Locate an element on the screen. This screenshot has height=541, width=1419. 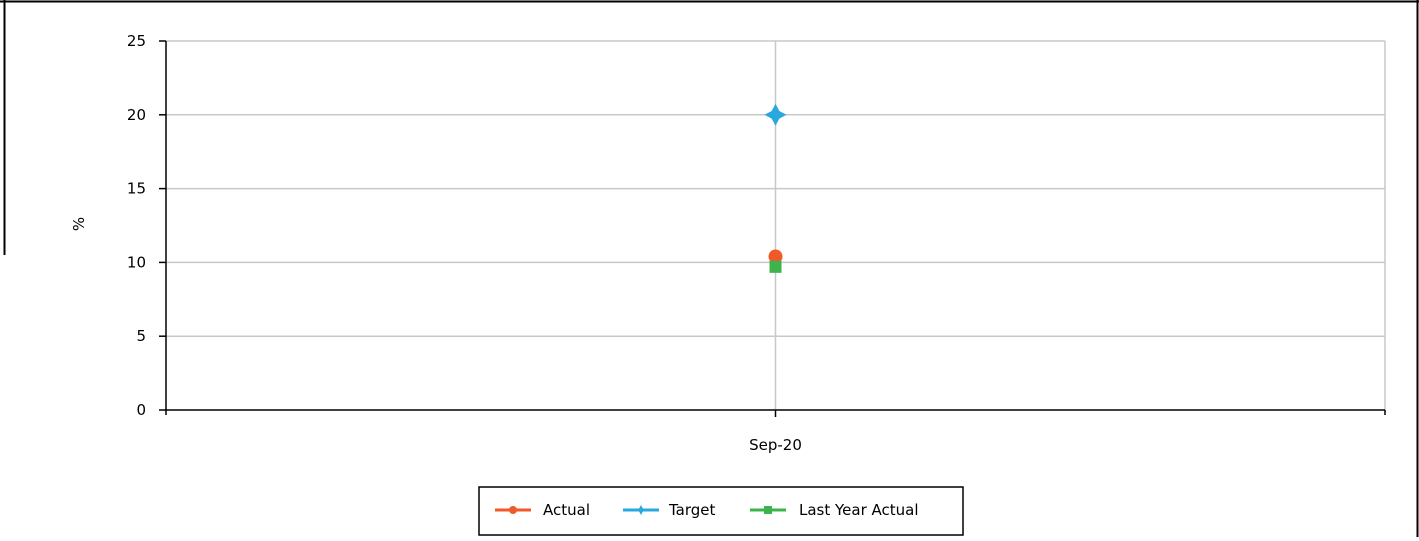
data-point-target is located at coordinates (775, 114).